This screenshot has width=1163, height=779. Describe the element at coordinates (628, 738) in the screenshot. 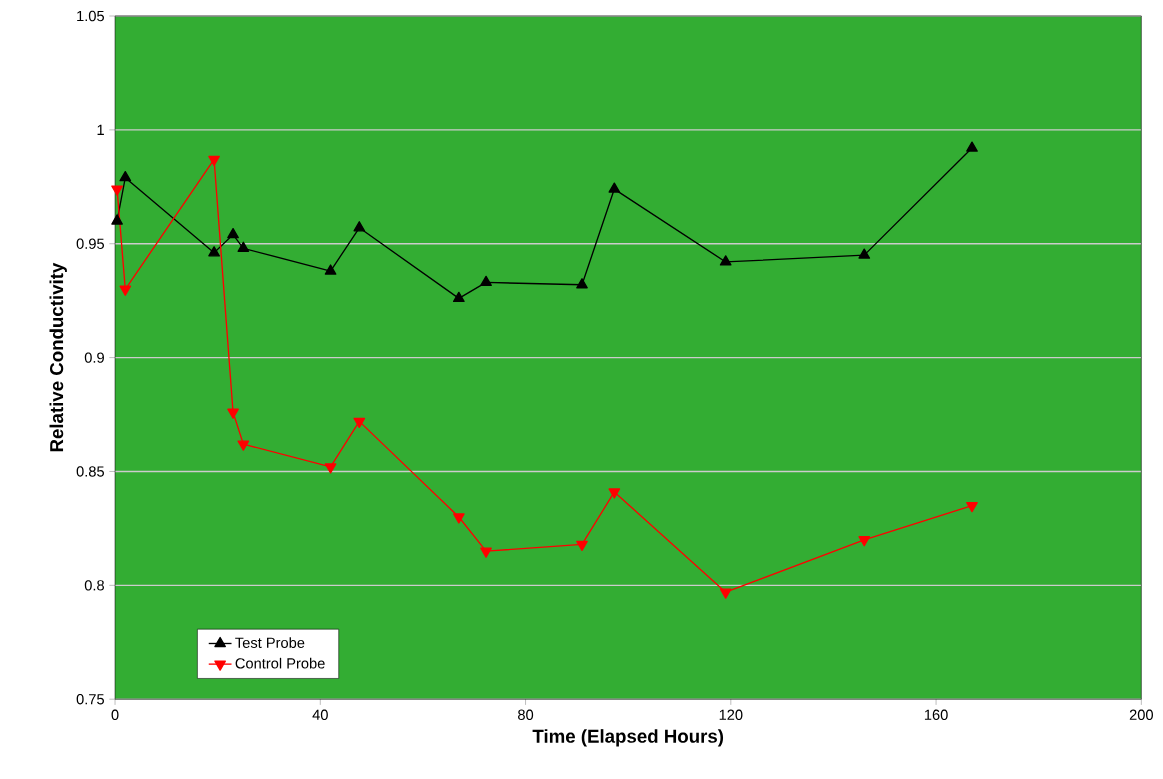

I see `x-axis-title: Time (Elapsed Hours)` at that location.